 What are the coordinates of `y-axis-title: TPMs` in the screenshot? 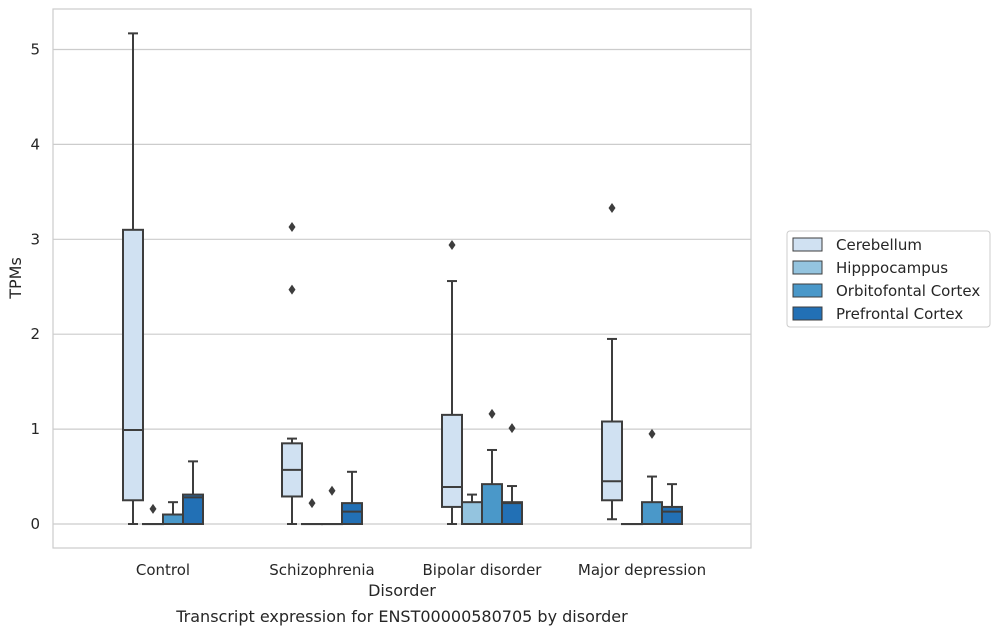 It's located at (15, 278).